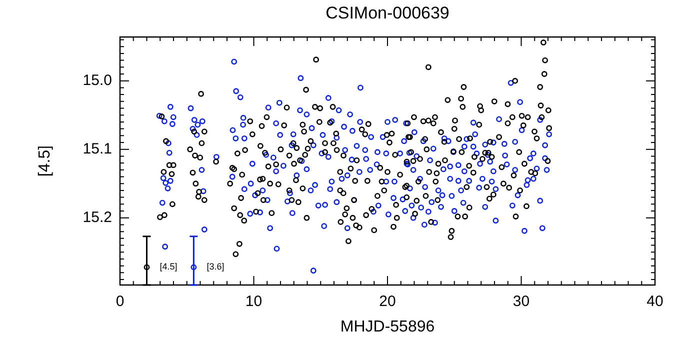 The height and width of the screenshot is (340, 695). What do you see at coordinates (97, 80) in the screenshot?
I see `y-tick-label: 15.0` at bounding box center [97, 80].